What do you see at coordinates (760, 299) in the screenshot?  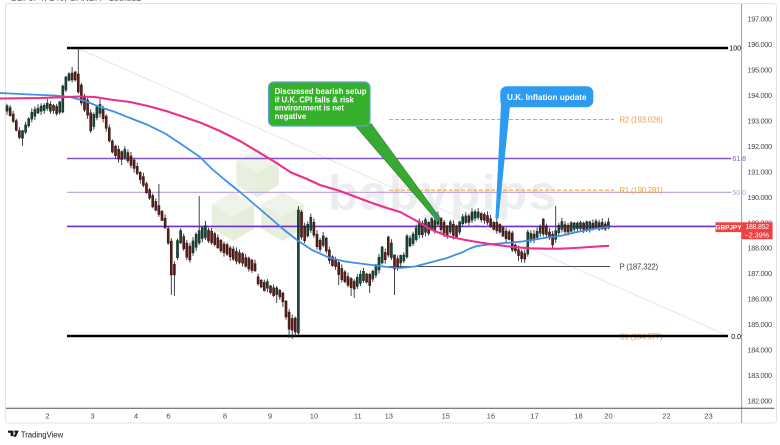 I see `svg-text: 186.000` at bounding box center [760, 299].